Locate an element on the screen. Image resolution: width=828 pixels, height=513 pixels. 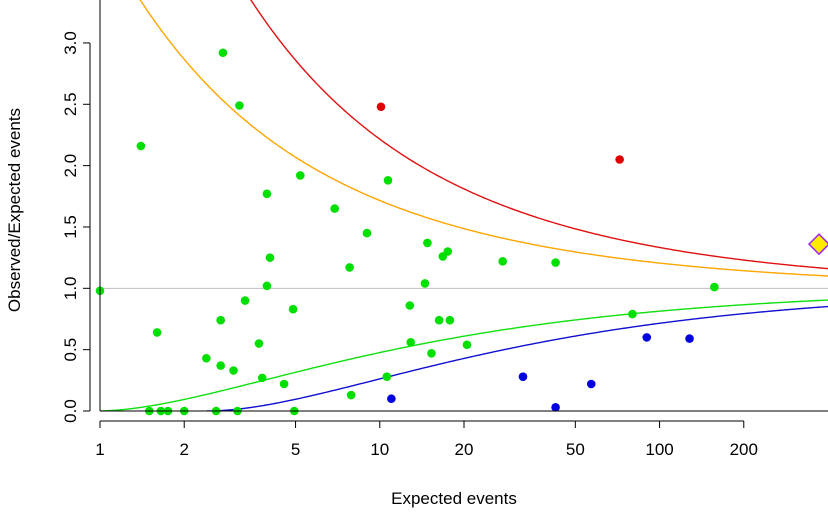
y-tick-label: 3.0 is located at coordinates (70, 43).